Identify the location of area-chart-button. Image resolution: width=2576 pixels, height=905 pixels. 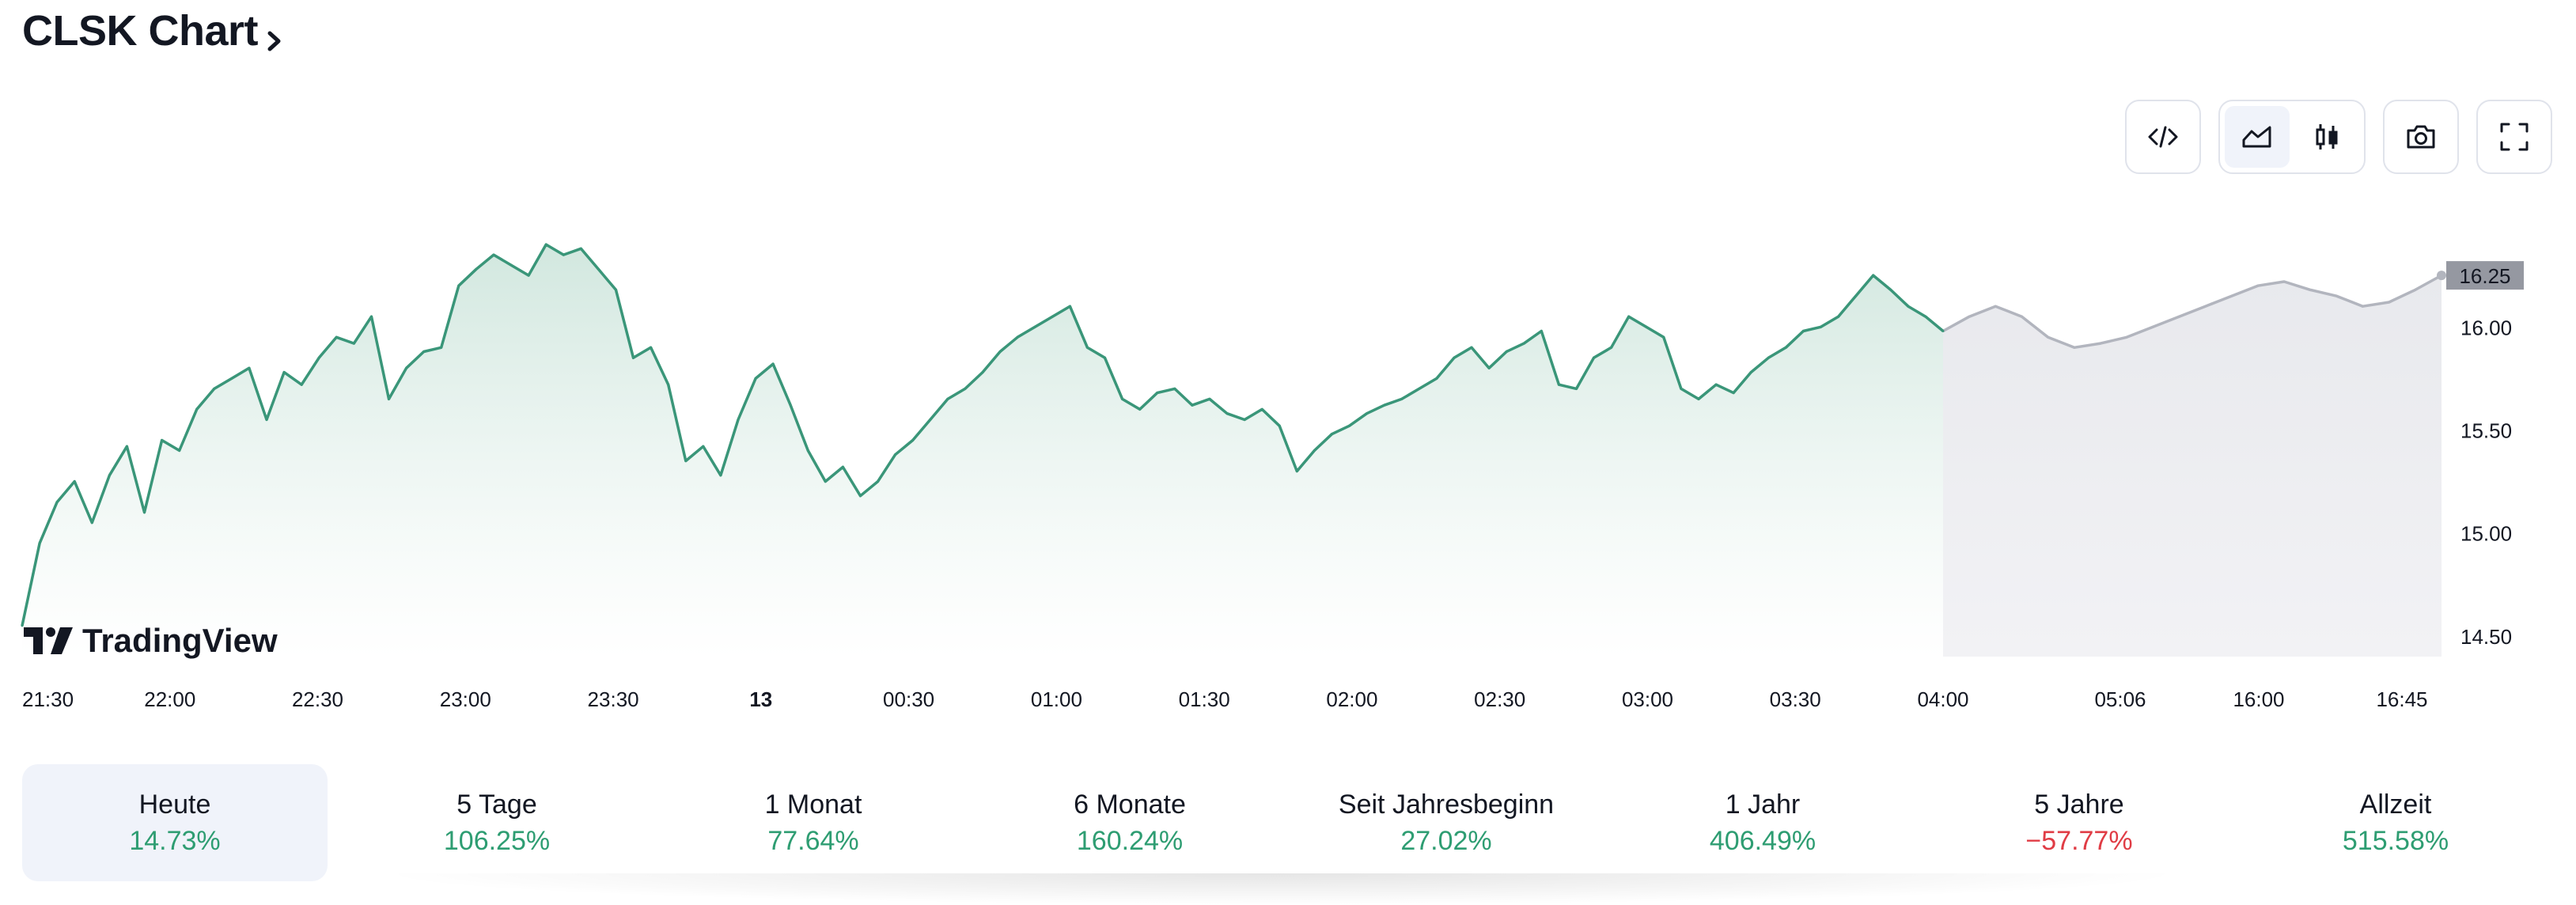
(2257, 137).